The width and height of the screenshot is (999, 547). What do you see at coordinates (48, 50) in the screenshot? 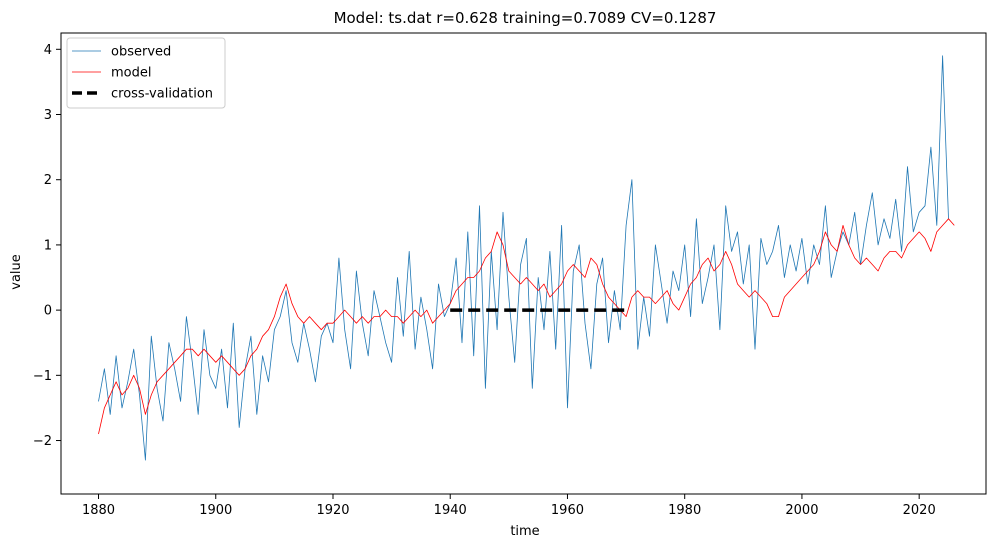
I see `y-tick-label: 4` at bounding box center [48, 50].